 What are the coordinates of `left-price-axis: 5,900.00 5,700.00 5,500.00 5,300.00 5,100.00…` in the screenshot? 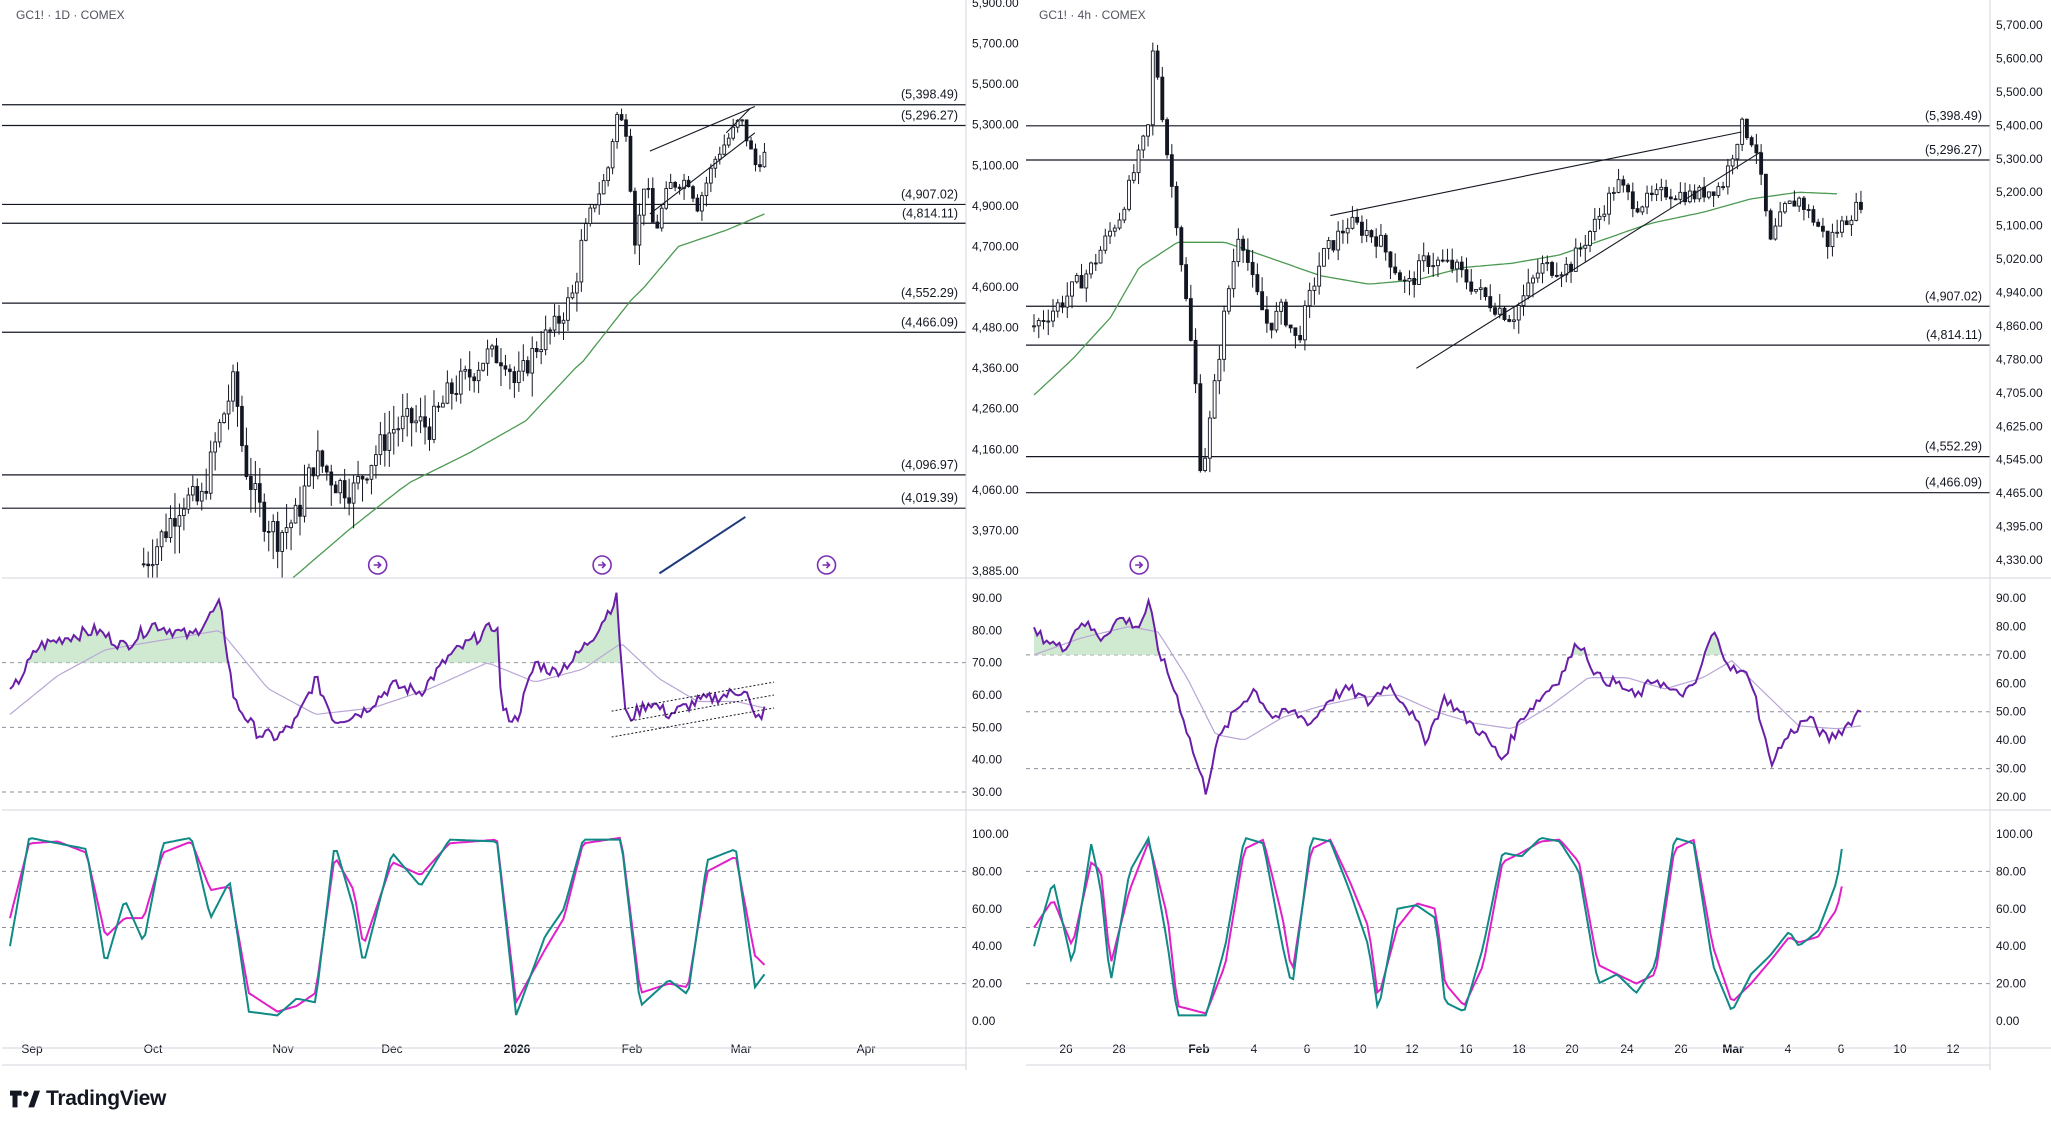 It's located at (995, 514).